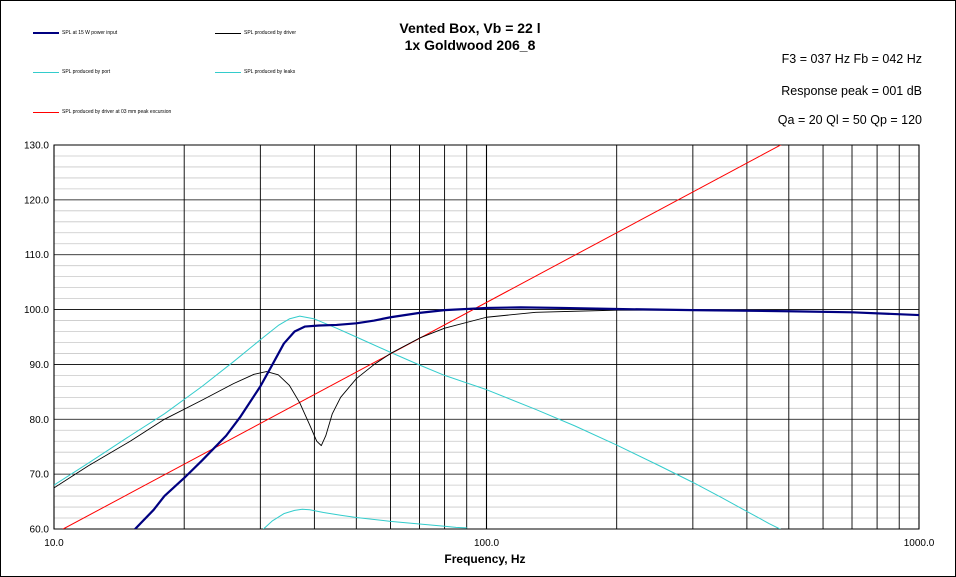 The image size is (956, 577). I want to click on response-peak-info: Response peak = 001 dB, so click(851, 91).